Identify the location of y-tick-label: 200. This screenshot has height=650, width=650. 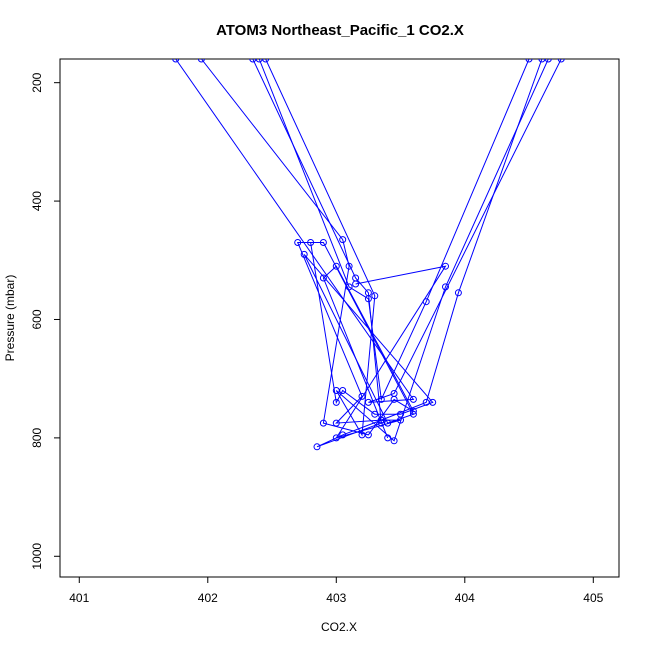
(37, 82).